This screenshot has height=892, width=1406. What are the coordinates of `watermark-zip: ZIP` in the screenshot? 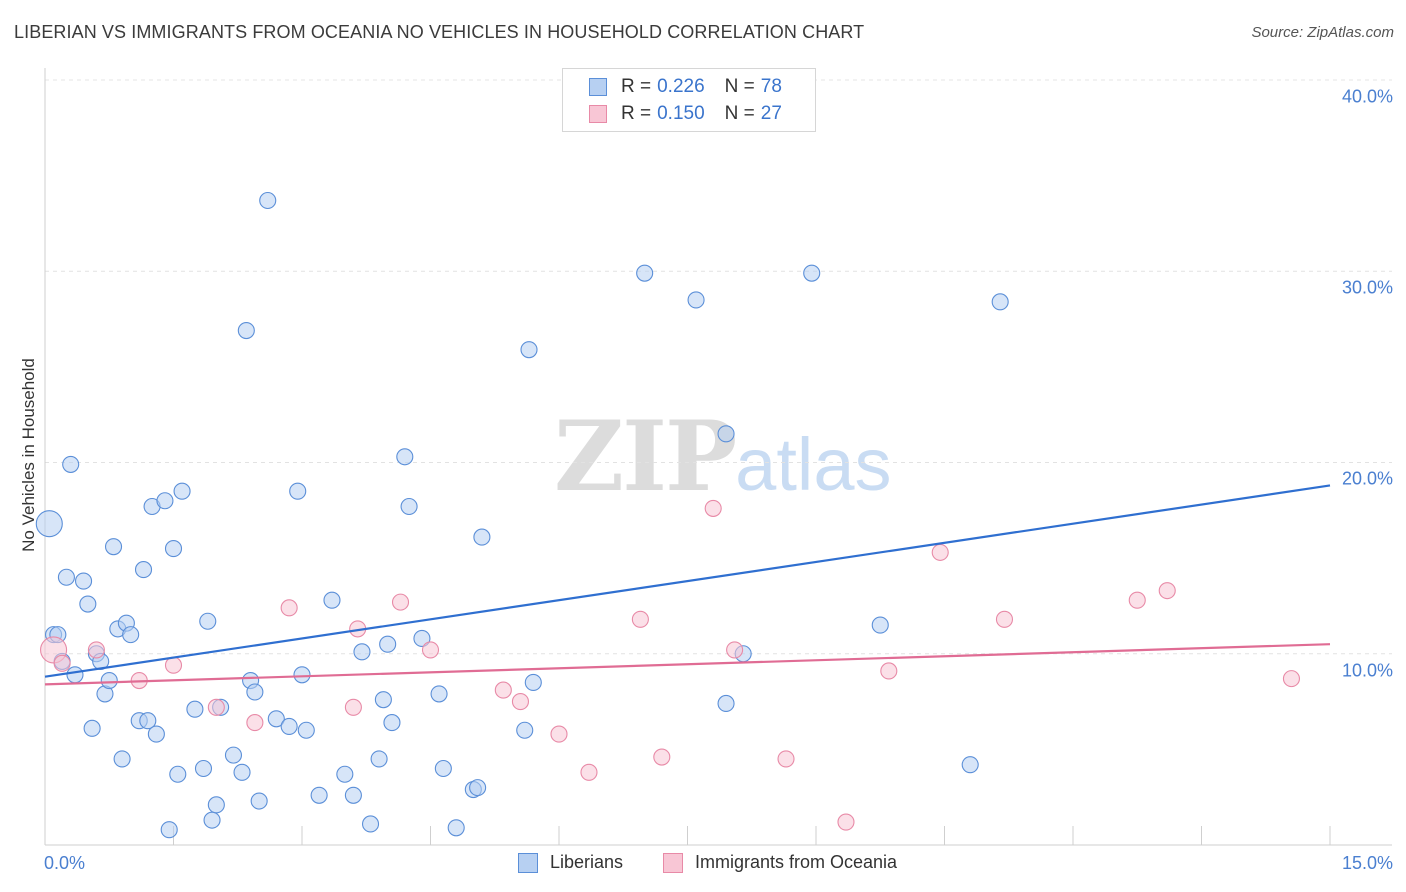 It's located at (645, 456).